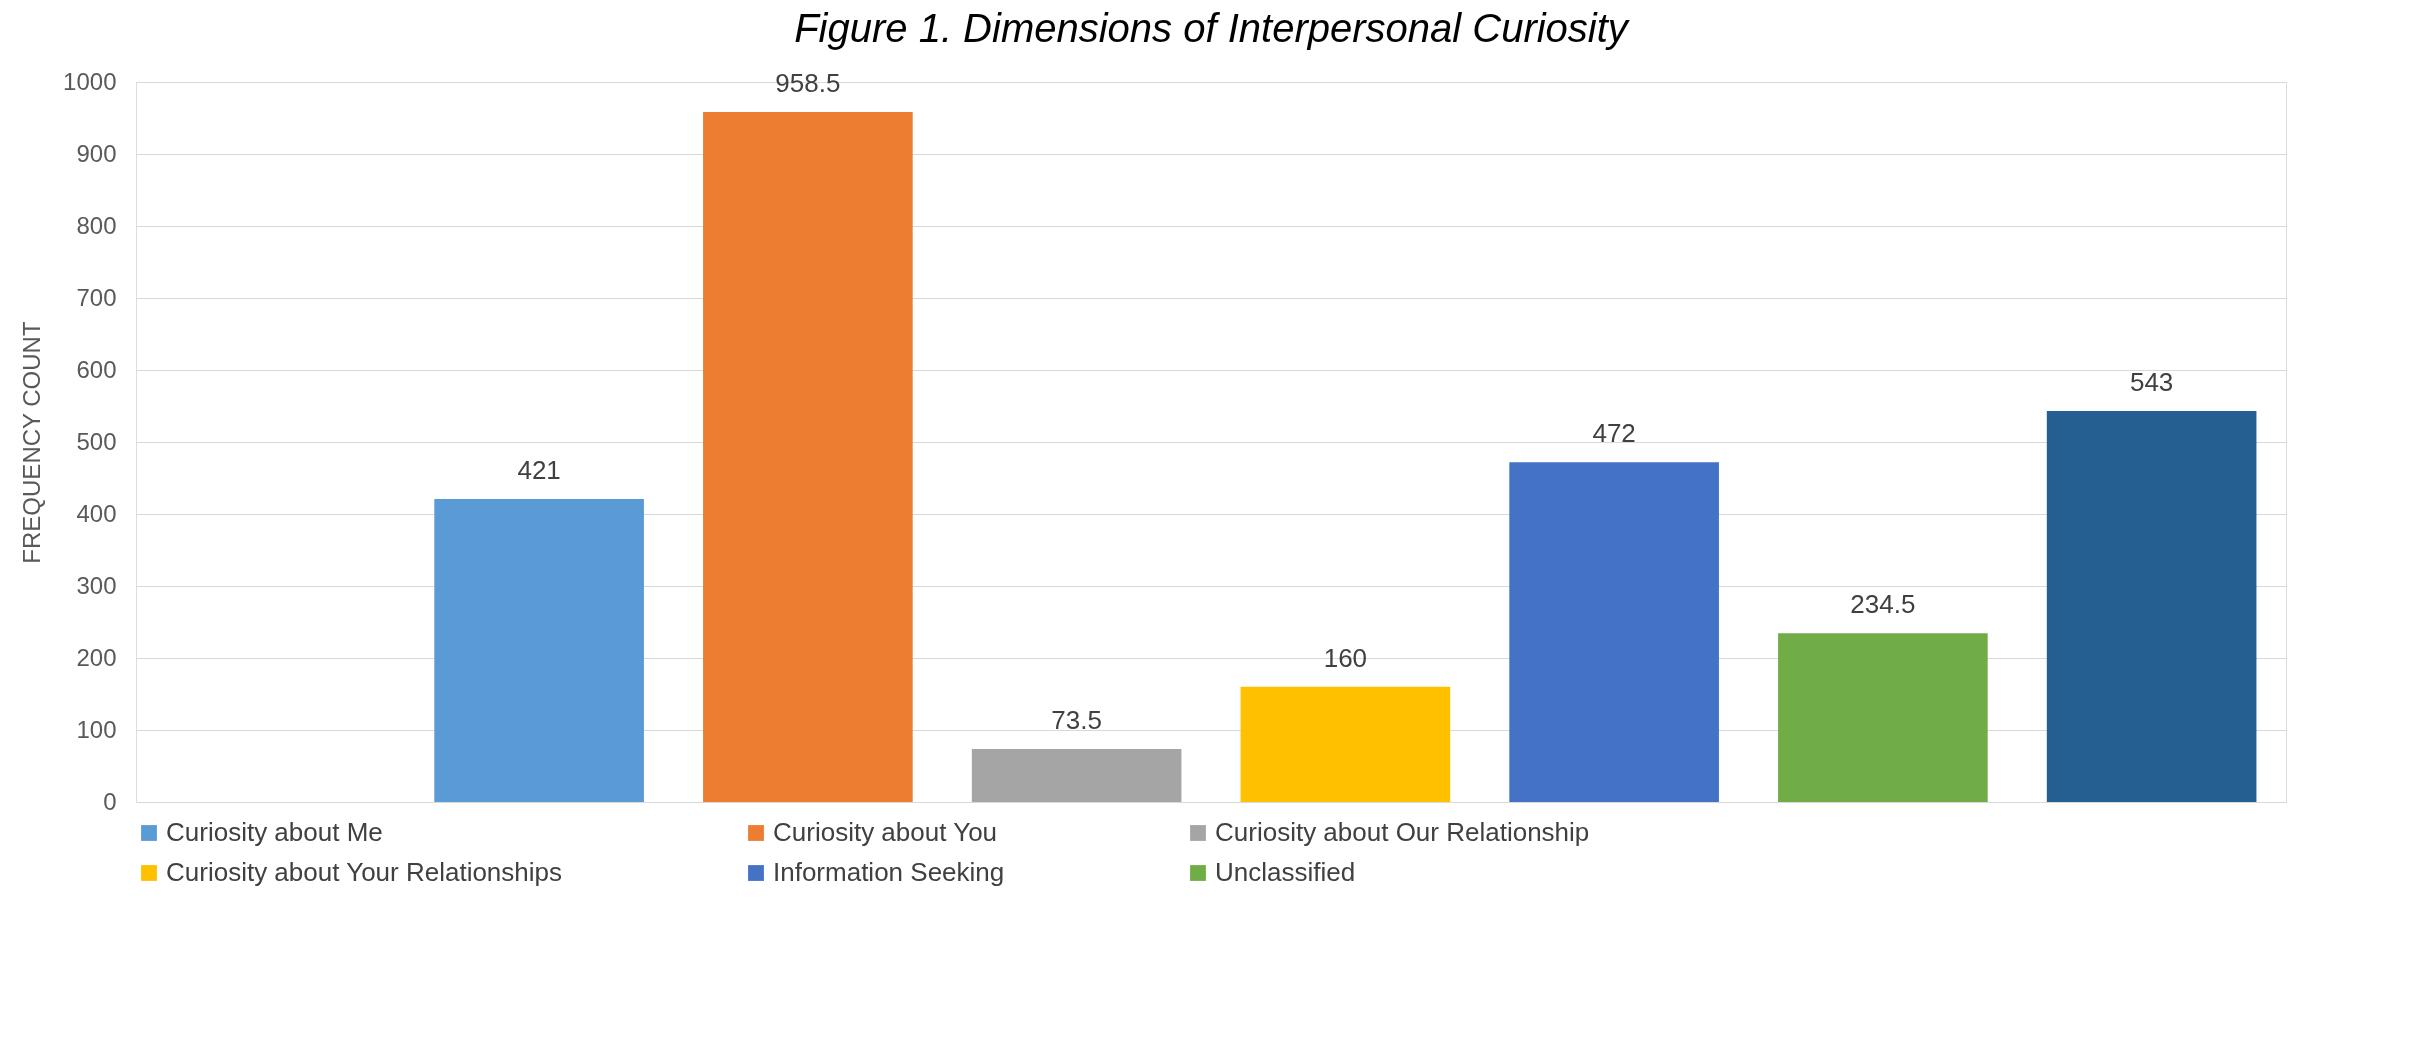  I want to click on y-tick-label: 500, so click(96, 441).